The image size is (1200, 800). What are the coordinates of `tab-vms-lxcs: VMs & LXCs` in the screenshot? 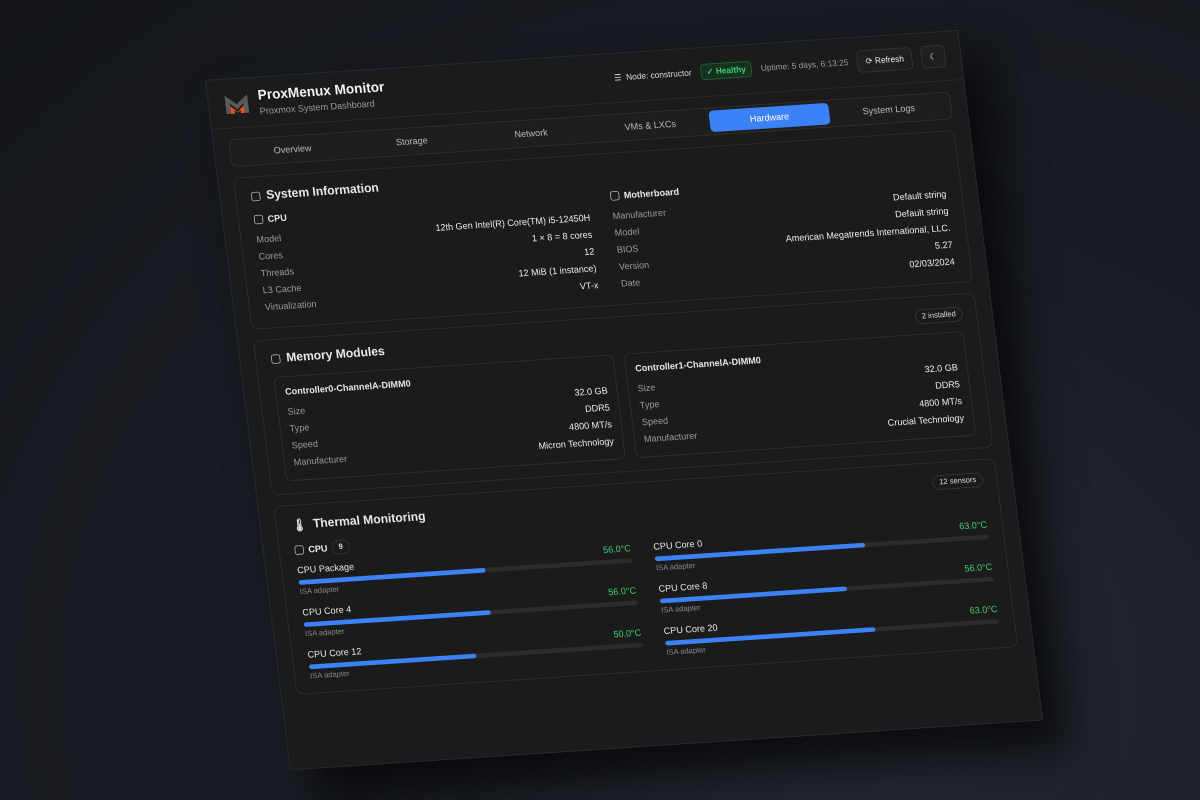 It's located at (650, 125).